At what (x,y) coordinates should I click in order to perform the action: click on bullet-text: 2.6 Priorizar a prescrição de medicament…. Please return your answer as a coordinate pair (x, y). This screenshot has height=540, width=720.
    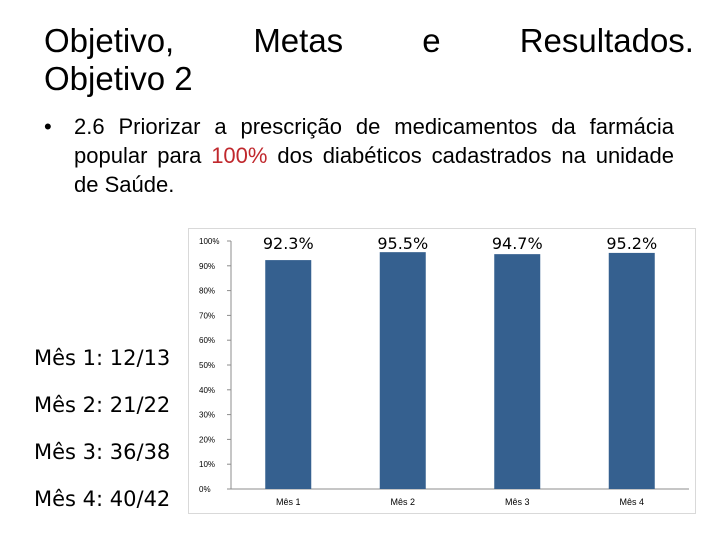
    Looking at the image, I should click on (374, 155).